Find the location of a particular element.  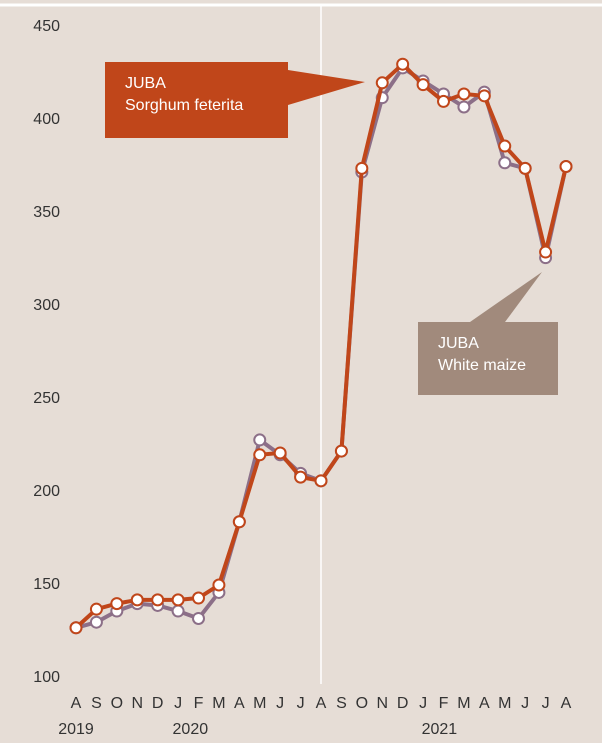

y-tick-label: 100 is located at coordinates (46, 677).